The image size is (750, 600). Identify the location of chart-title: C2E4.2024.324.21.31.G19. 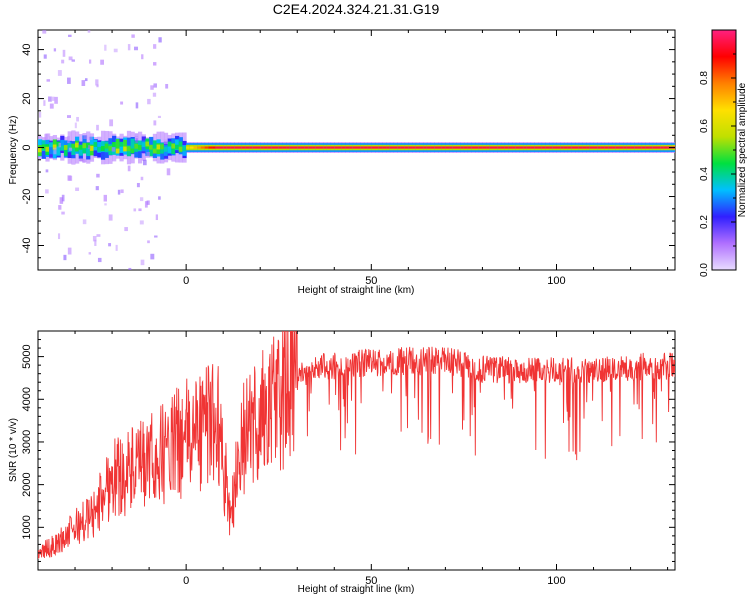
(356, 9).